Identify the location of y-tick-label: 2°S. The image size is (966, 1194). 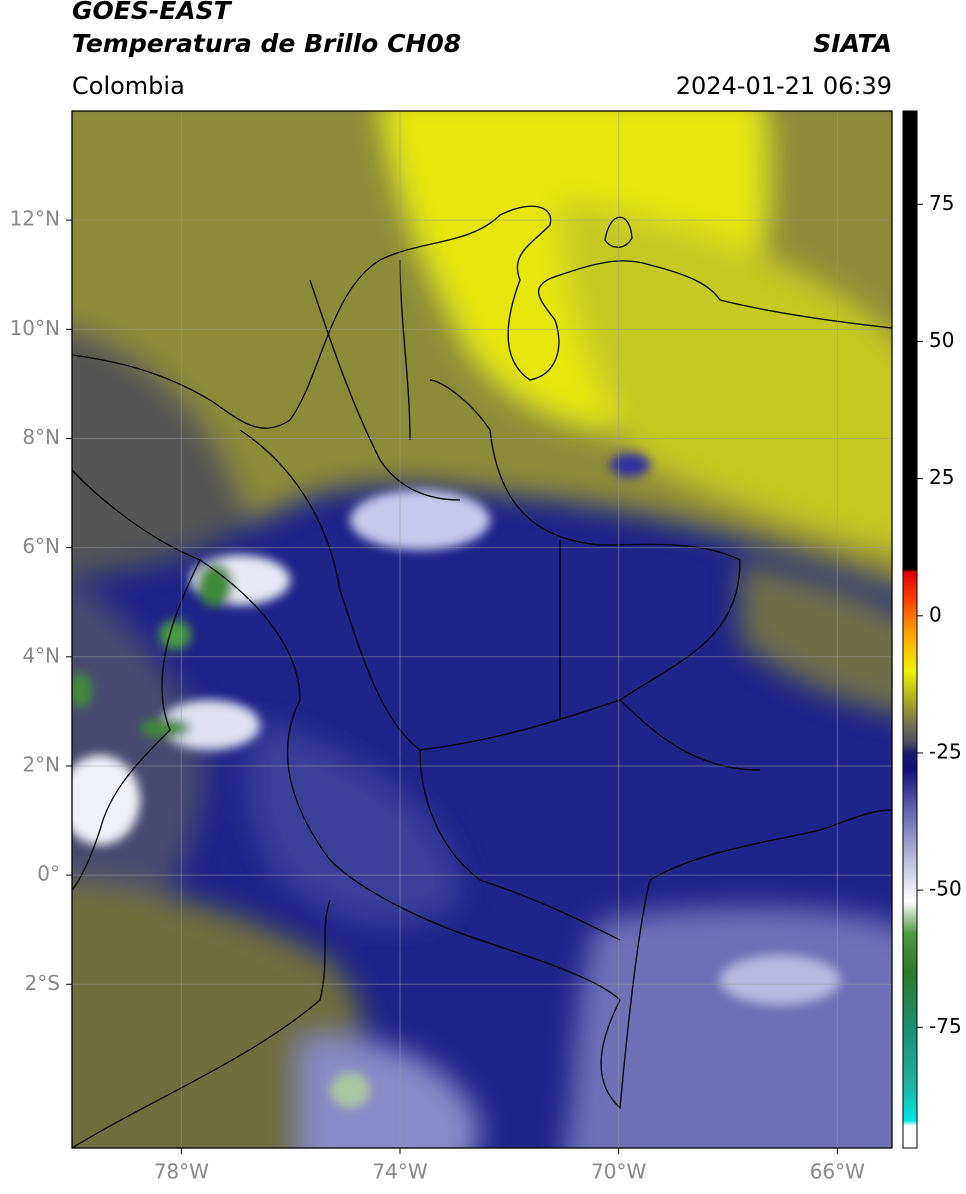
(42, 983).